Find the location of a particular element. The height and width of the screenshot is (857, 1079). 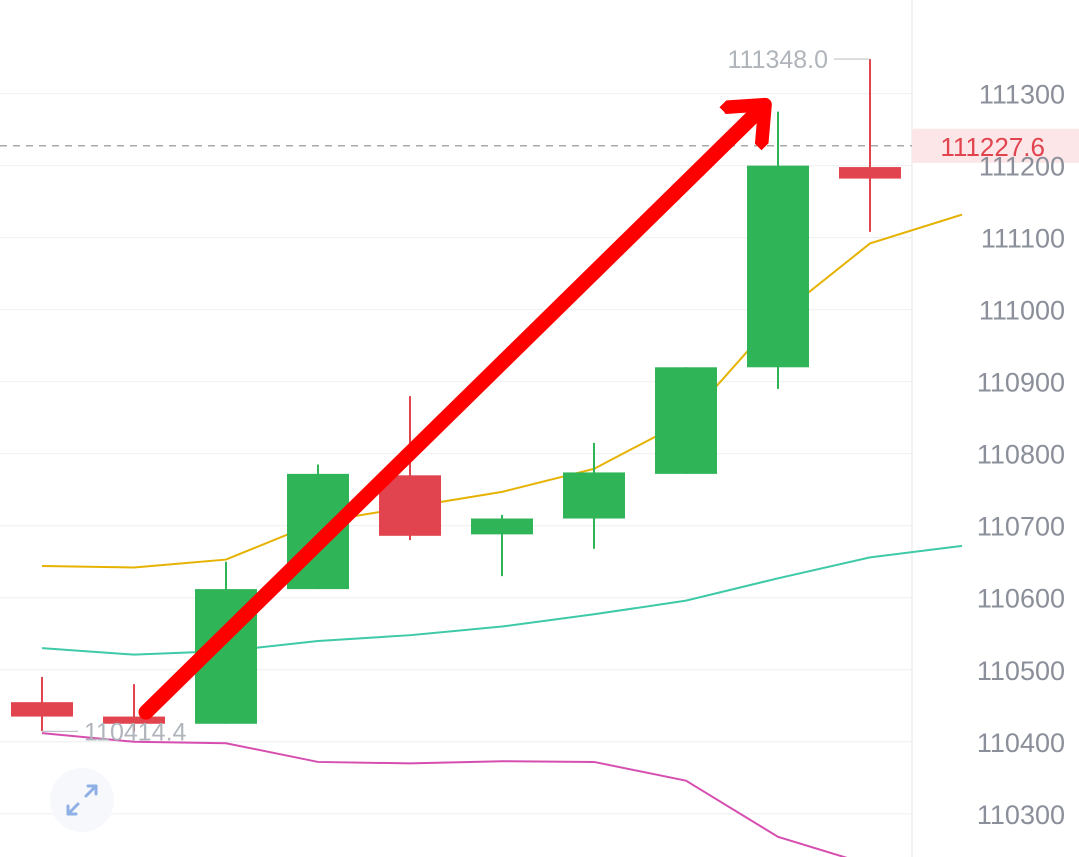

y-tick-label: 110400 is located at coordinates (1021, 743).